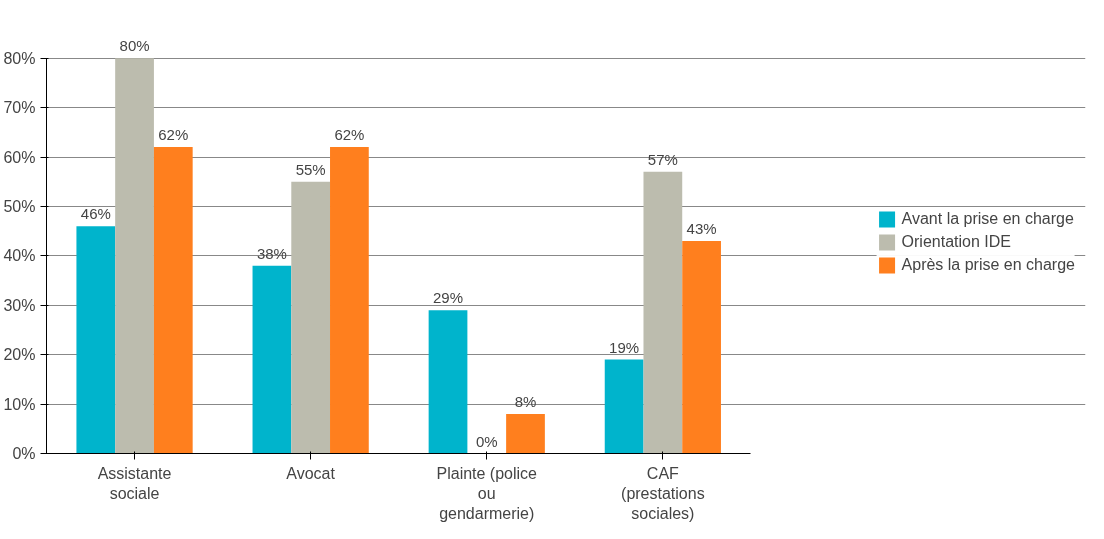  I want to click on legend-label: Avant la prise en charge, so click(987, 218).